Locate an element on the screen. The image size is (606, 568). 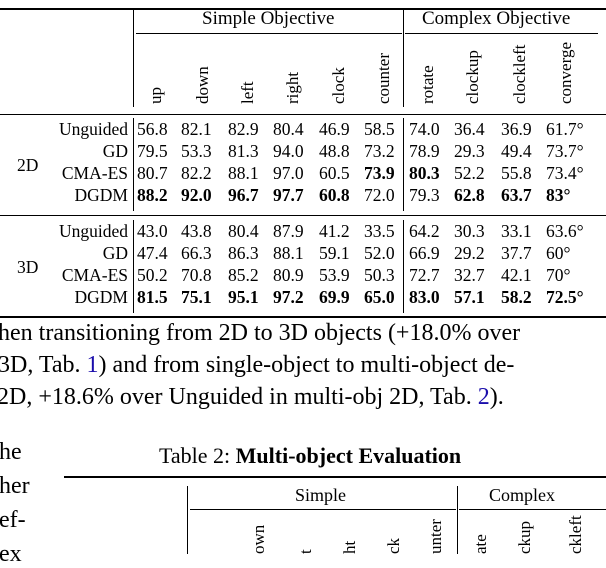
table-cell: 59.1 is located at coordinates (334, 253).